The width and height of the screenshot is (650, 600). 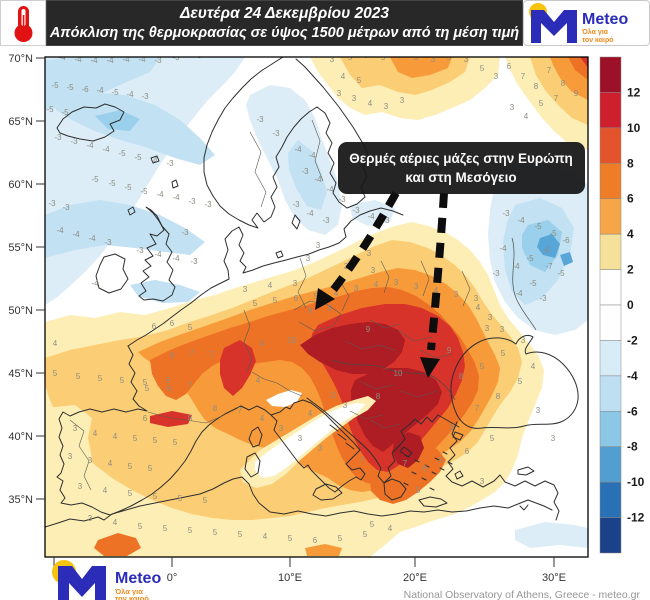 What do you see at coordinates (132, 597) in the screenshot?
I see `logo-tagline-2: τον καιρό` at bounding box center [132, 597].